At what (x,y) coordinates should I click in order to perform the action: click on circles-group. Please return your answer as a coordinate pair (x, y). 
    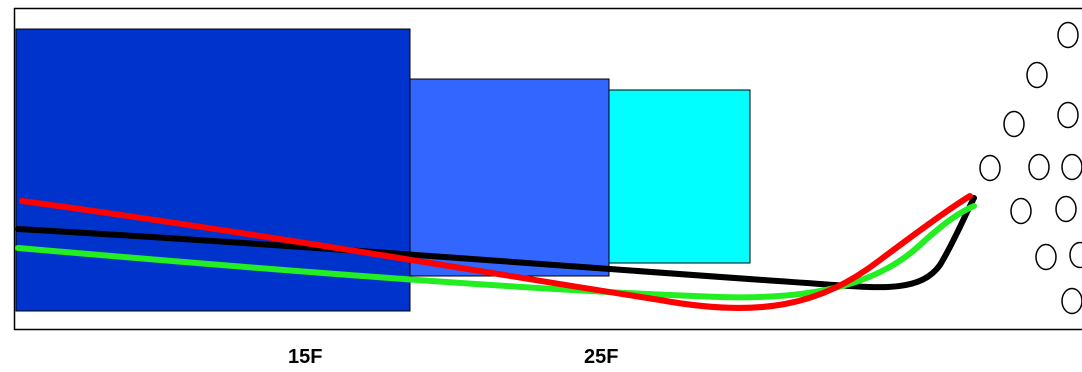
    Looking at the image, I should click on (1030, 168).